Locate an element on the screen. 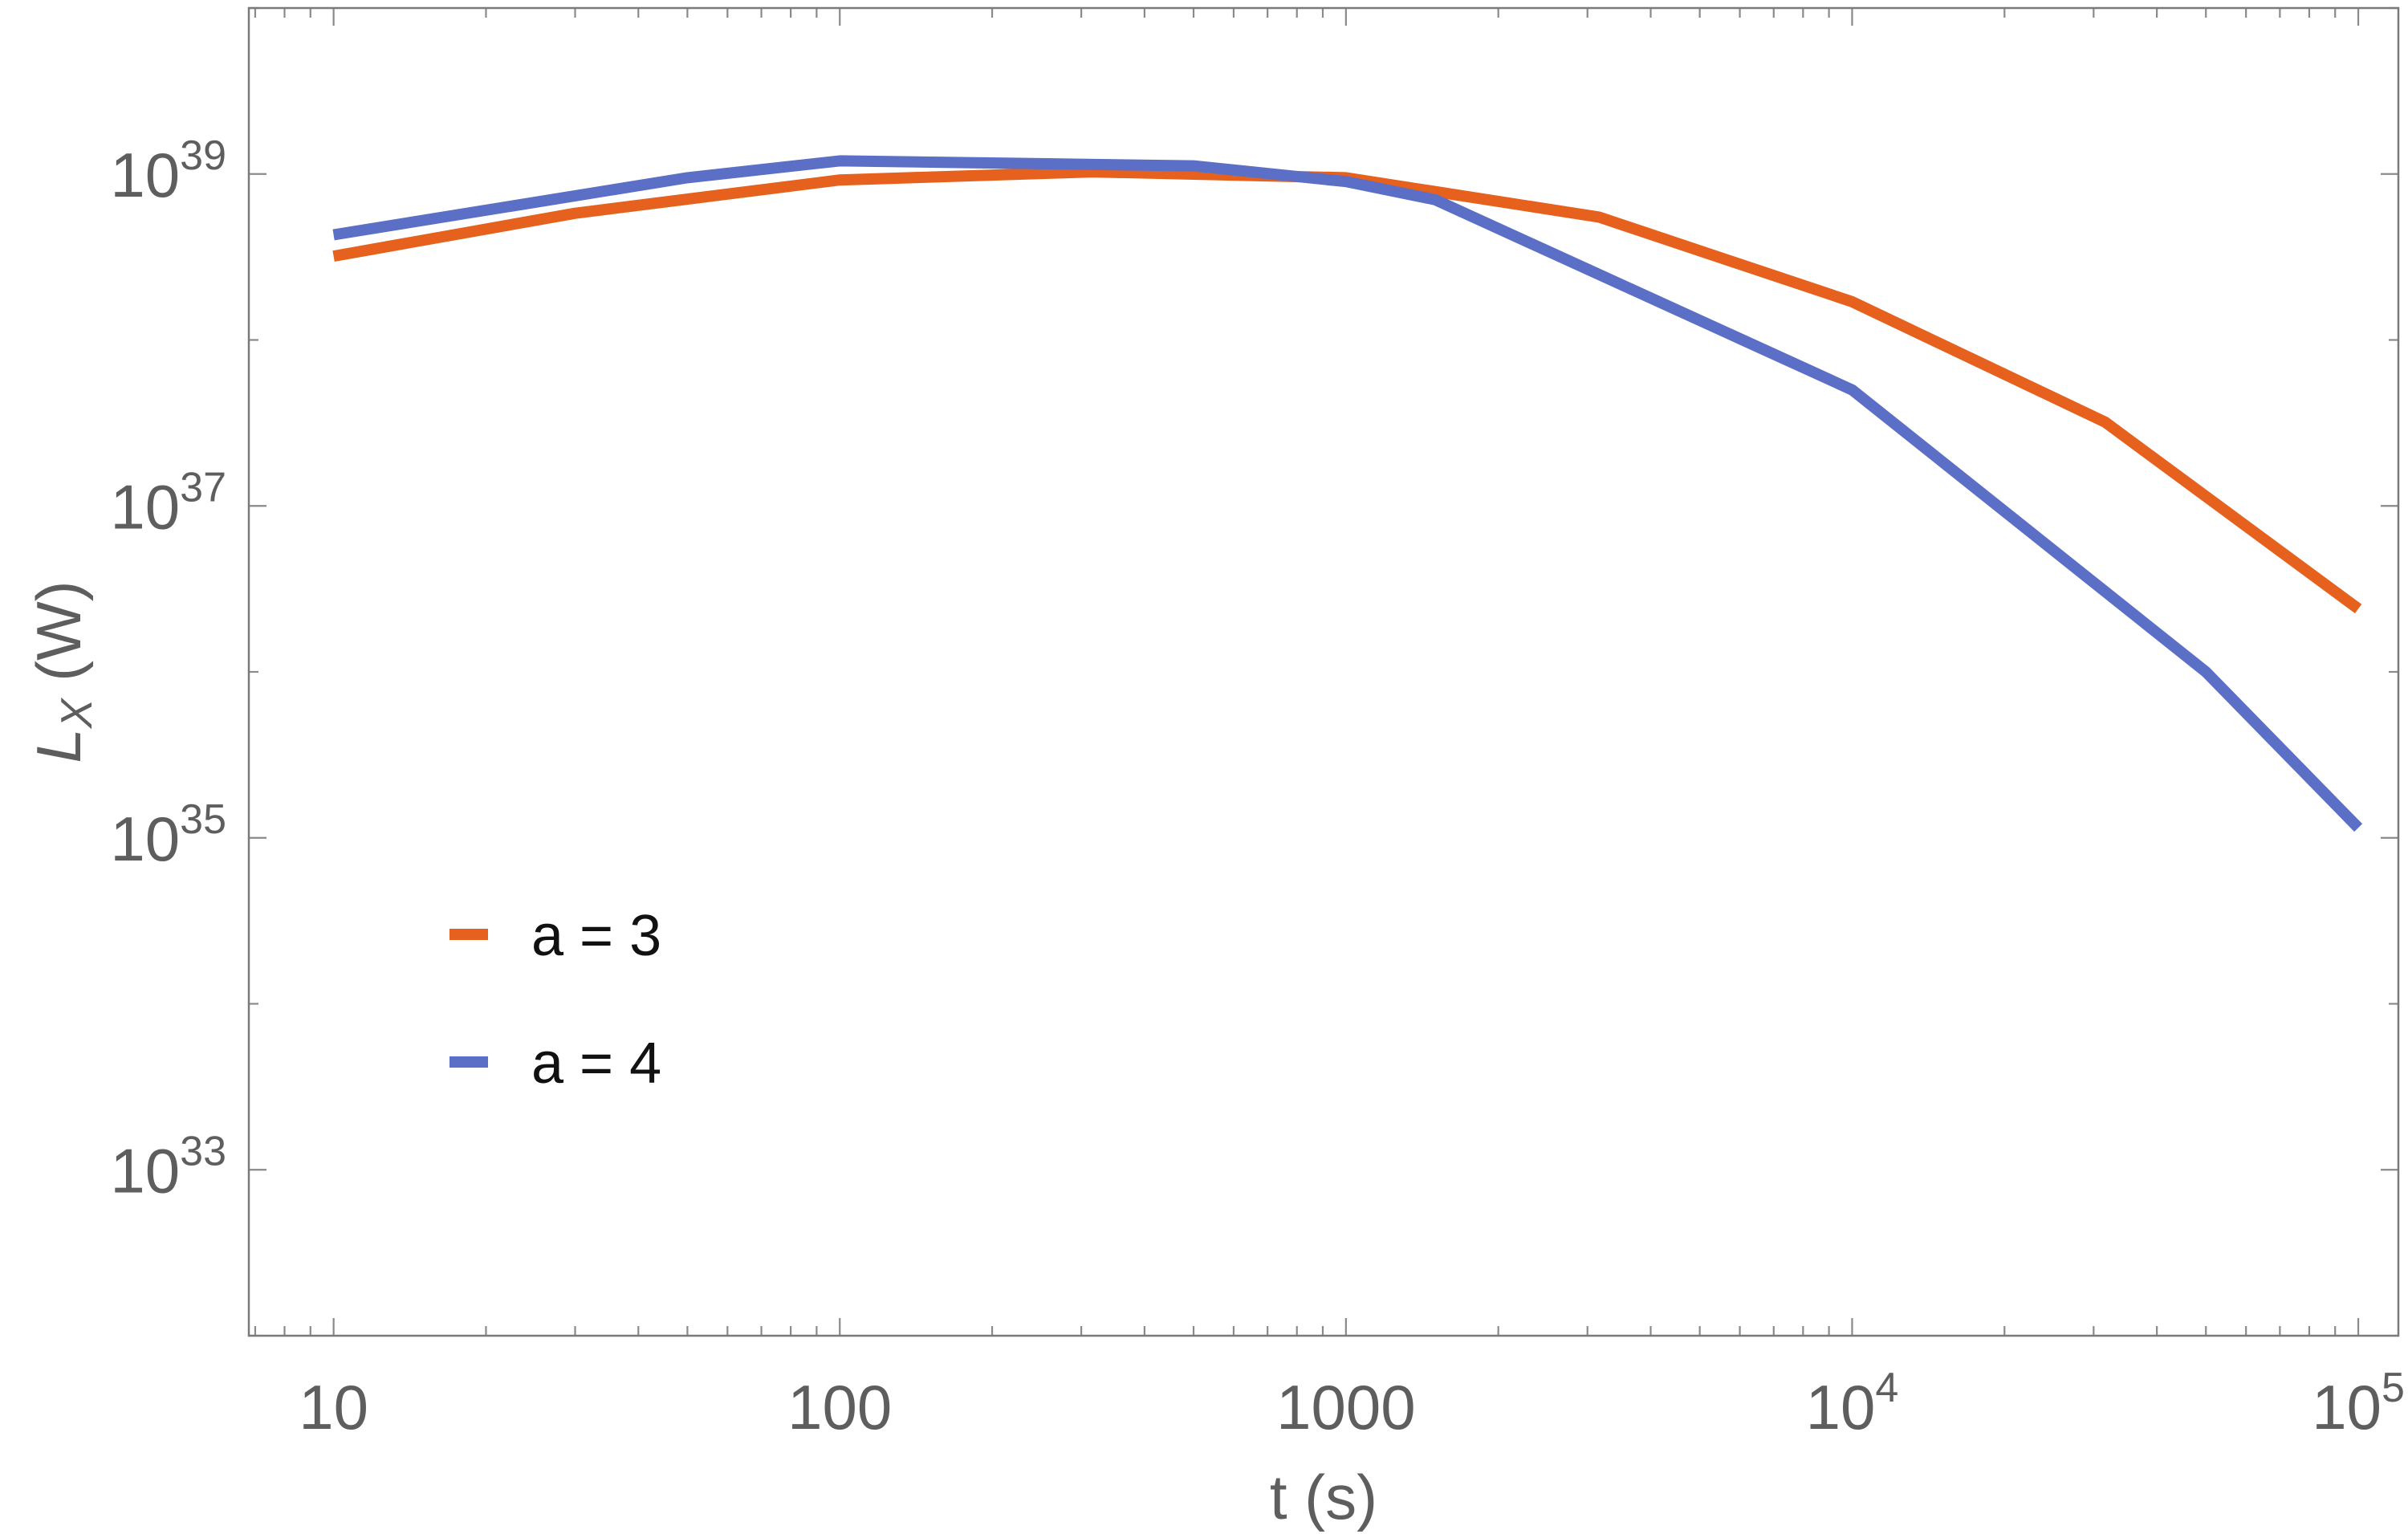  y-axis-title-unit: (W) is located at coordinates (58, 639).